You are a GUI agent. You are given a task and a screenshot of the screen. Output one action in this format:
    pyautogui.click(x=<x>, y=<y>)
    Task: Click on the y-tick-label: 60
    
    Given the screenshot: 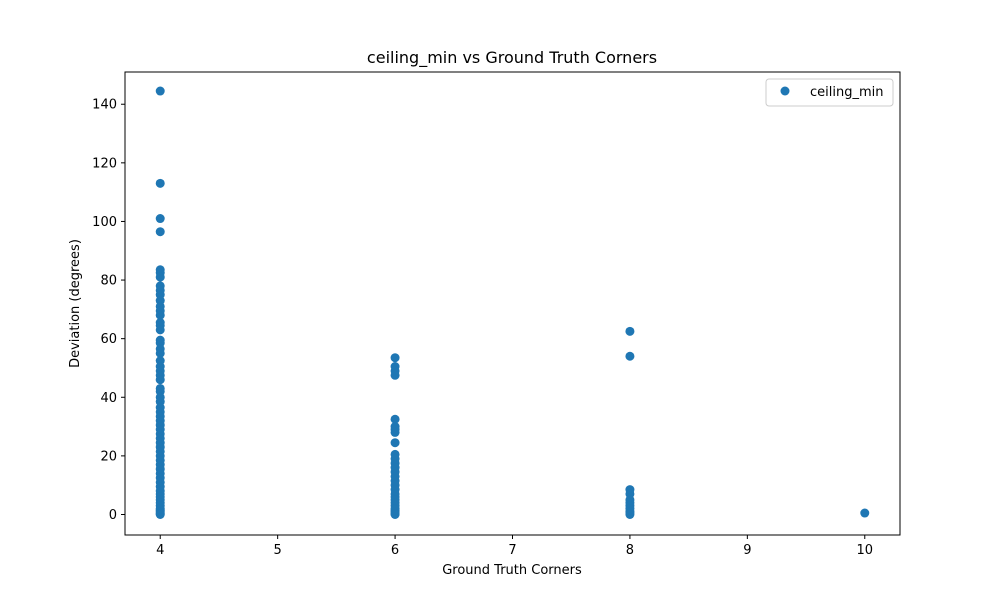 What is the action you would take?
    pyautogui.click(x=108, y=339)
    